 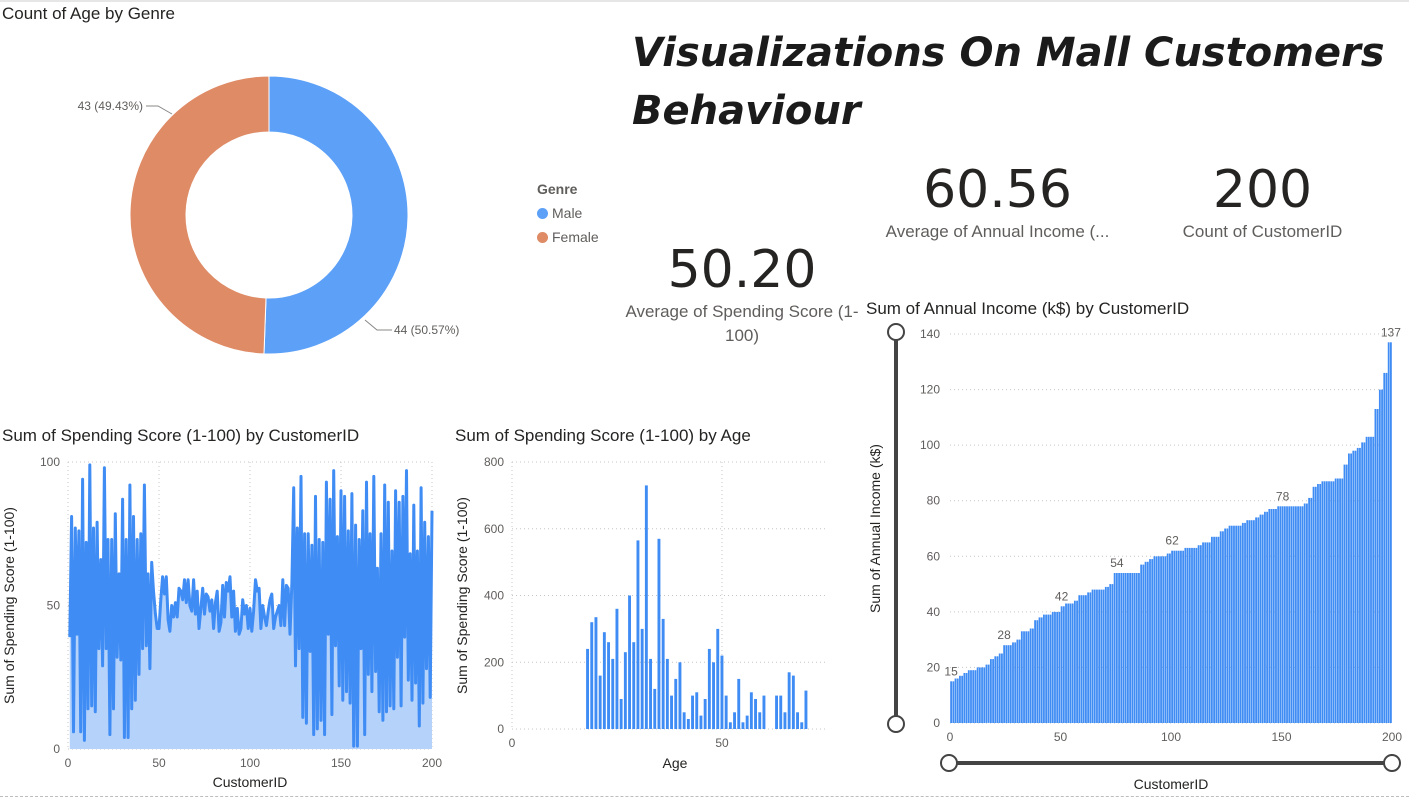 What do you see at coordinates (1262, 190) in the screenshot?
I see `card-value: 200` at bounding box center [1262, 190].